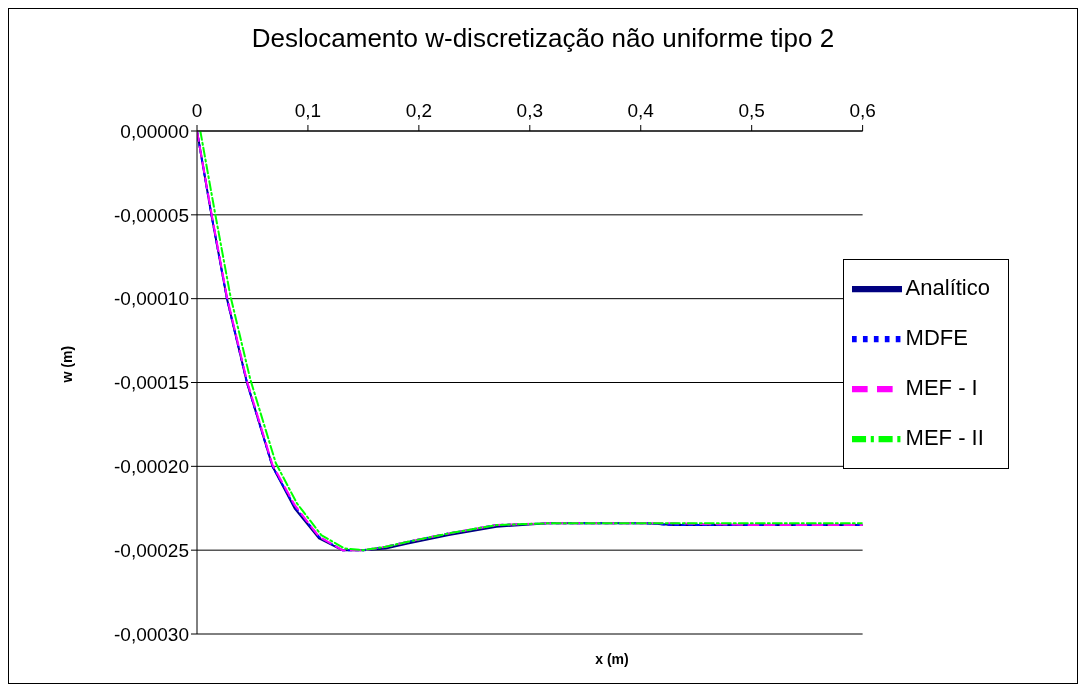  I want to click on x-tick-label: 0,4, so click(641, 110).